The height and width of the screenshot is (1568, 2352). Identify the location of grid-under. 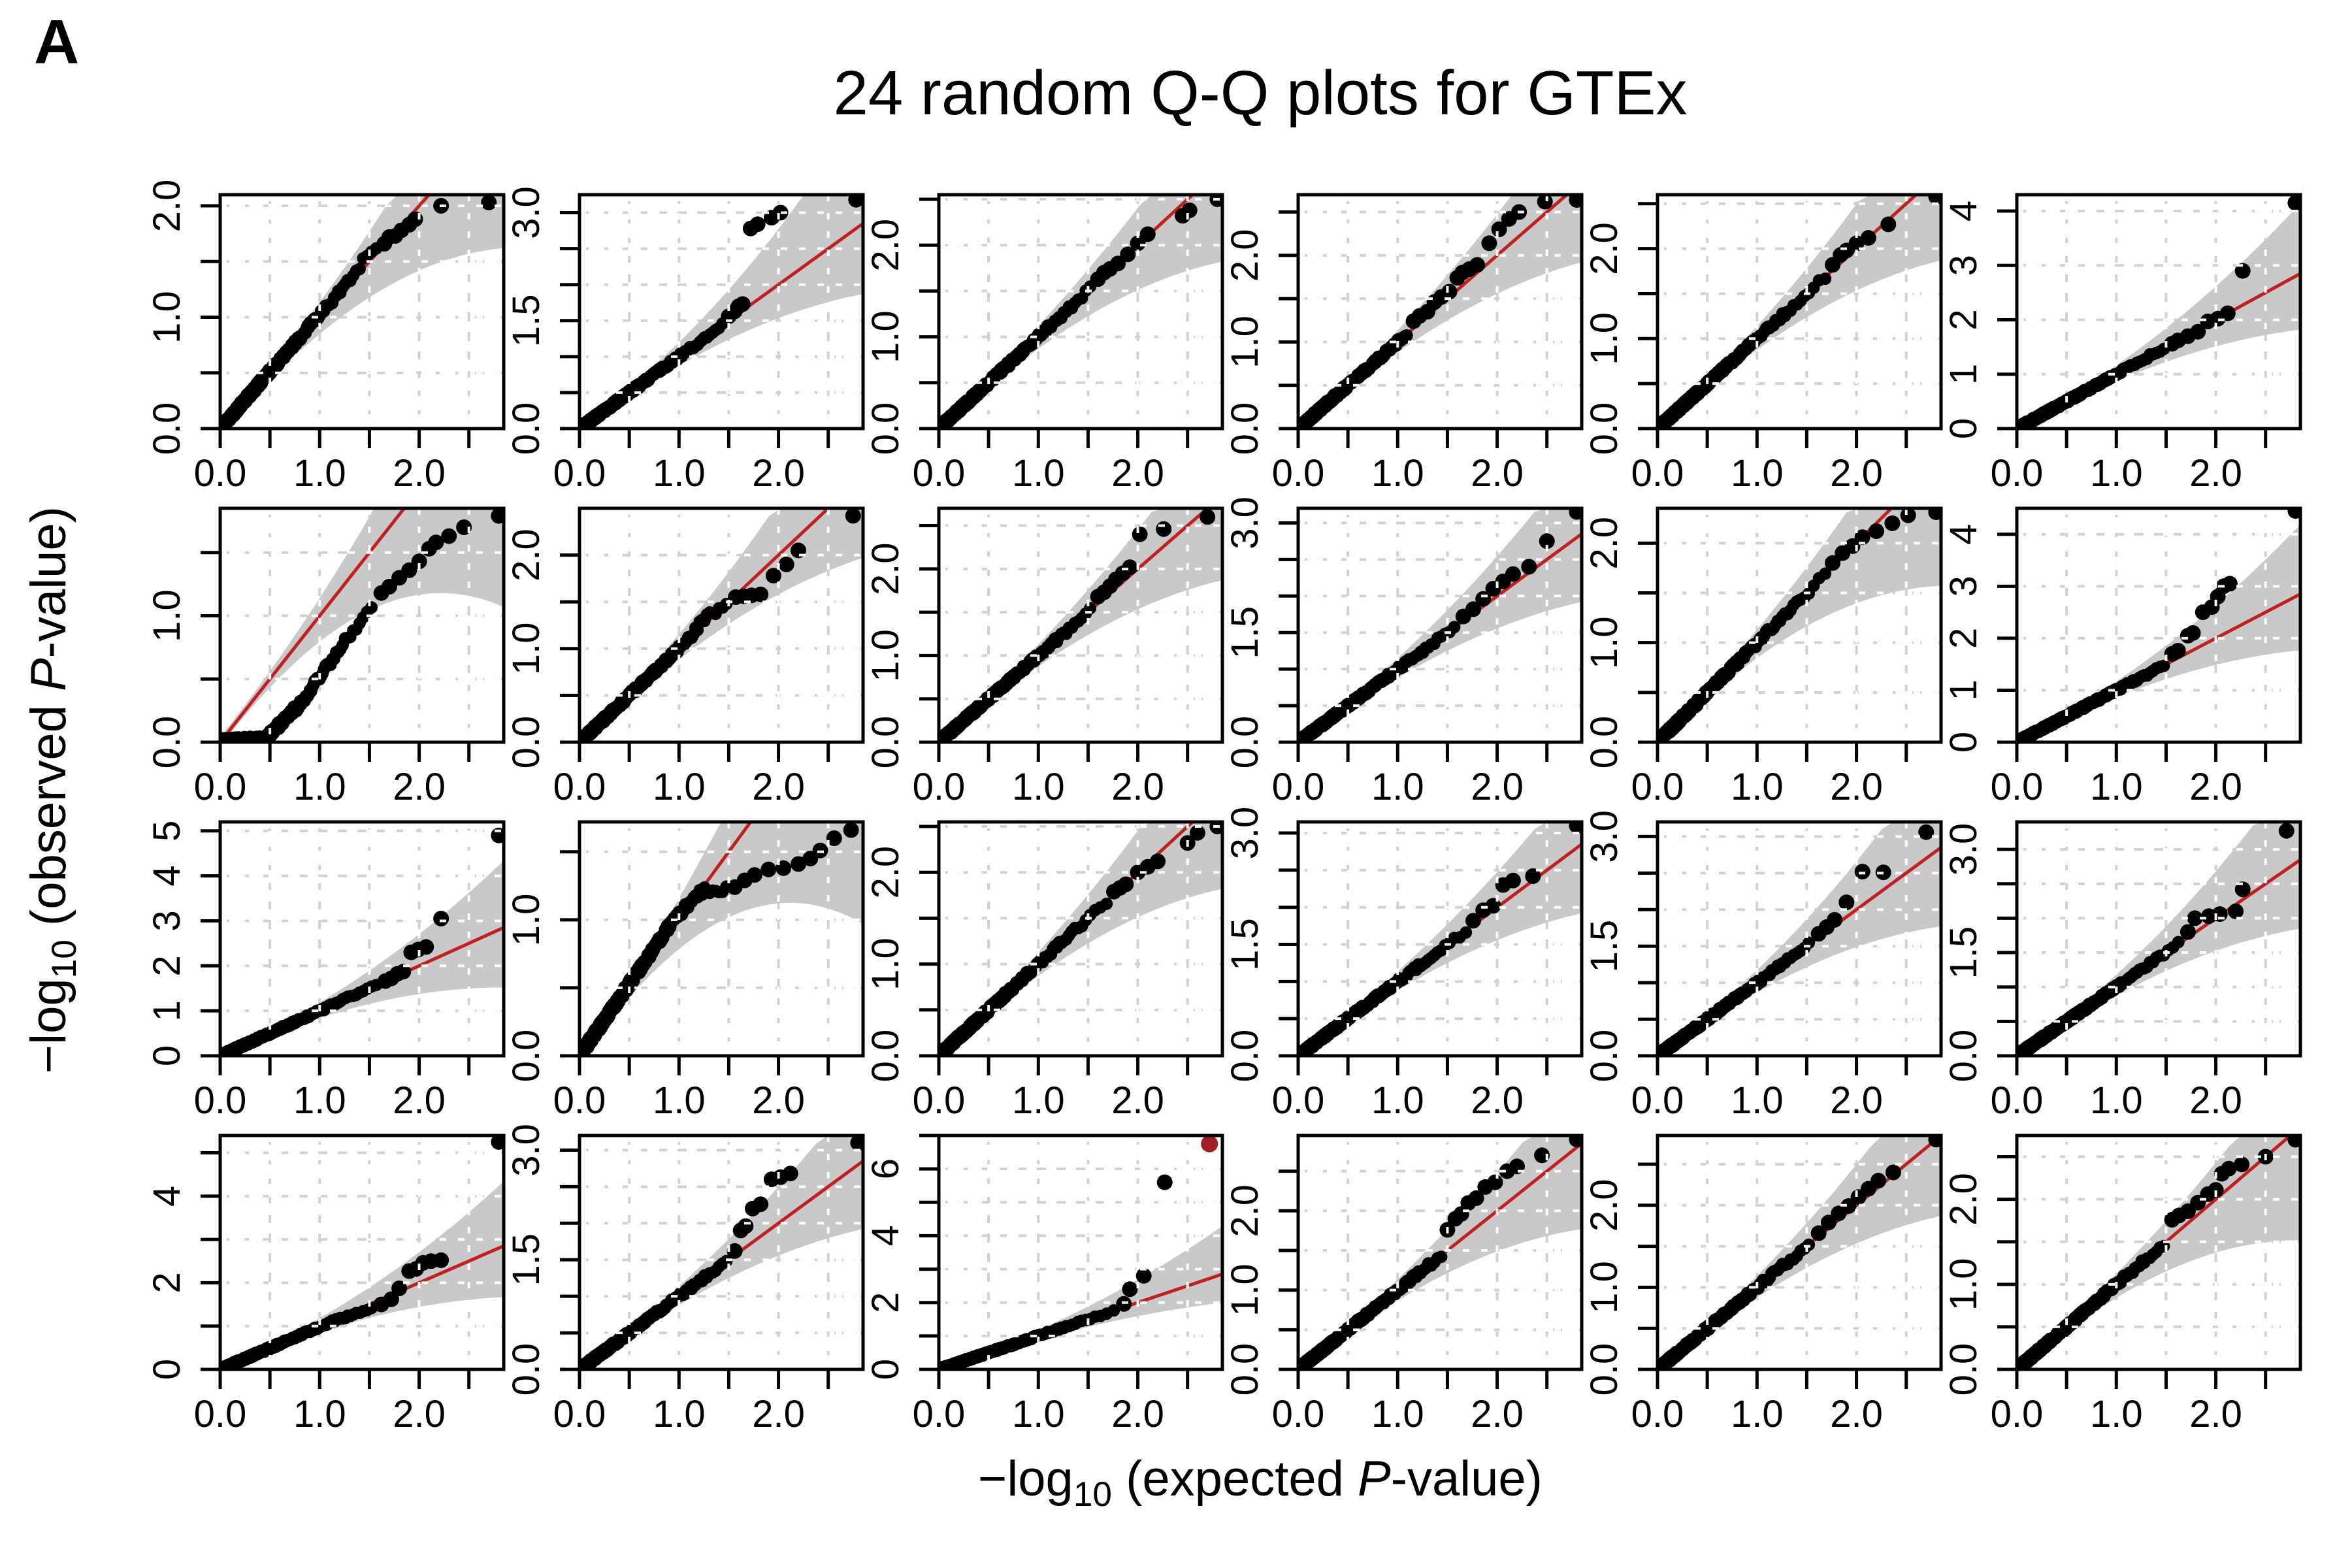
(1440, 939).